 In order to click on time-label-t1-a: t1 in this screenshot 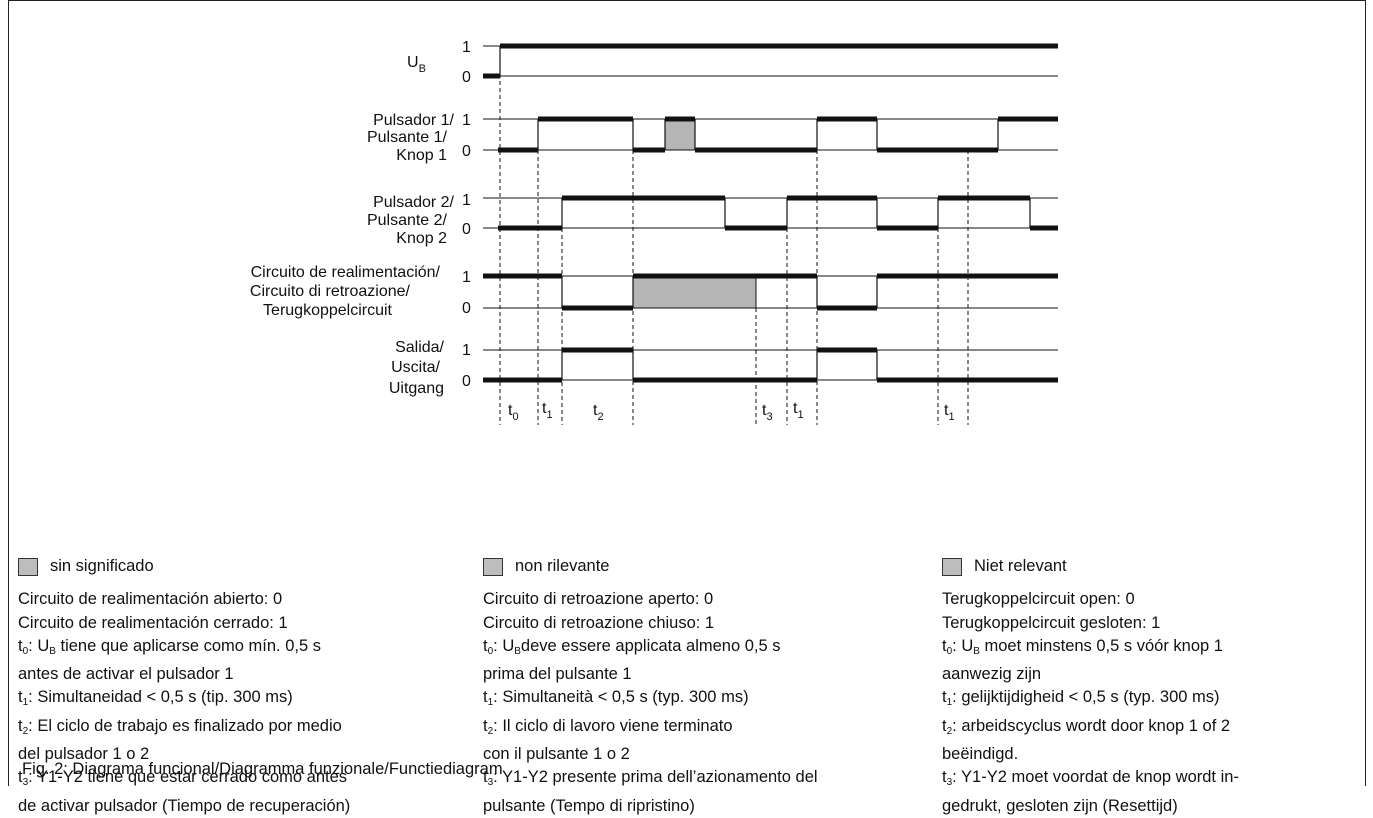, I will do `click(547, 410)`.